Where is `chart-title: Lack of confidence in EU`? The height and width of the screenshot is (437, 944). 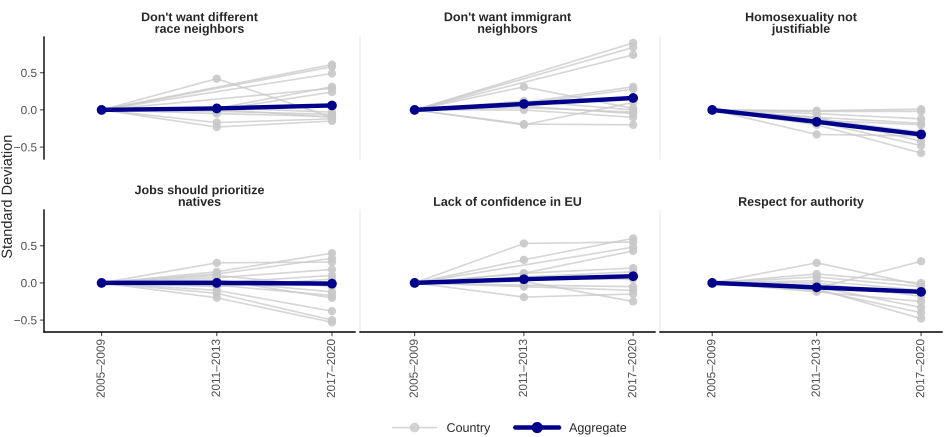
chart-title: Lack of confidence in EU is located at coordinates (508, 201).